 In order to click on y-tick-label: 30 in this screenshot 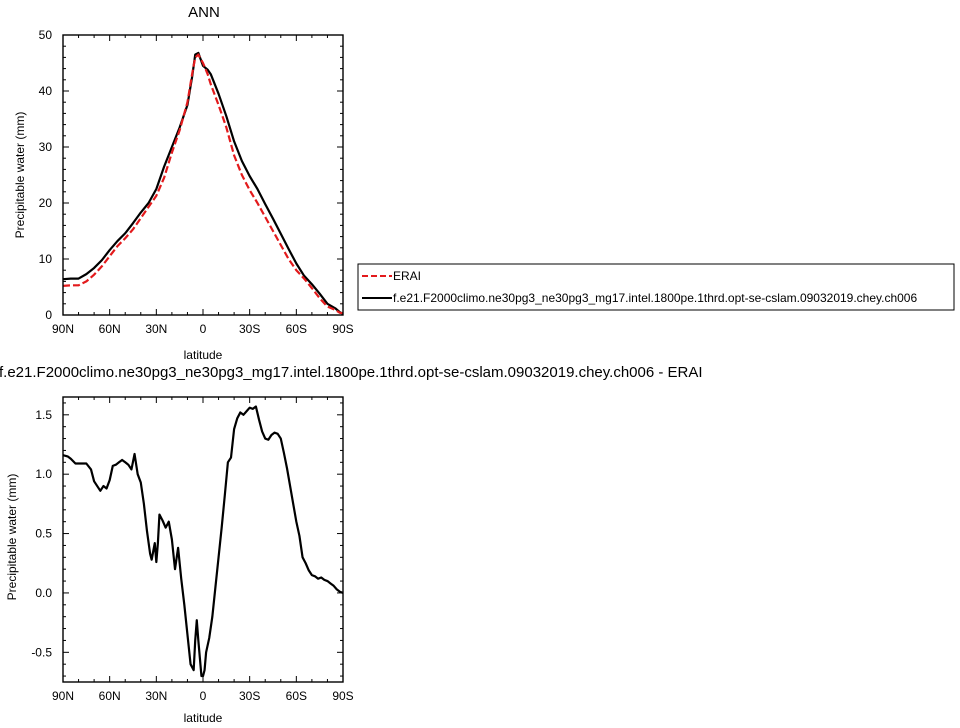, I will do `click(46, 147)`.